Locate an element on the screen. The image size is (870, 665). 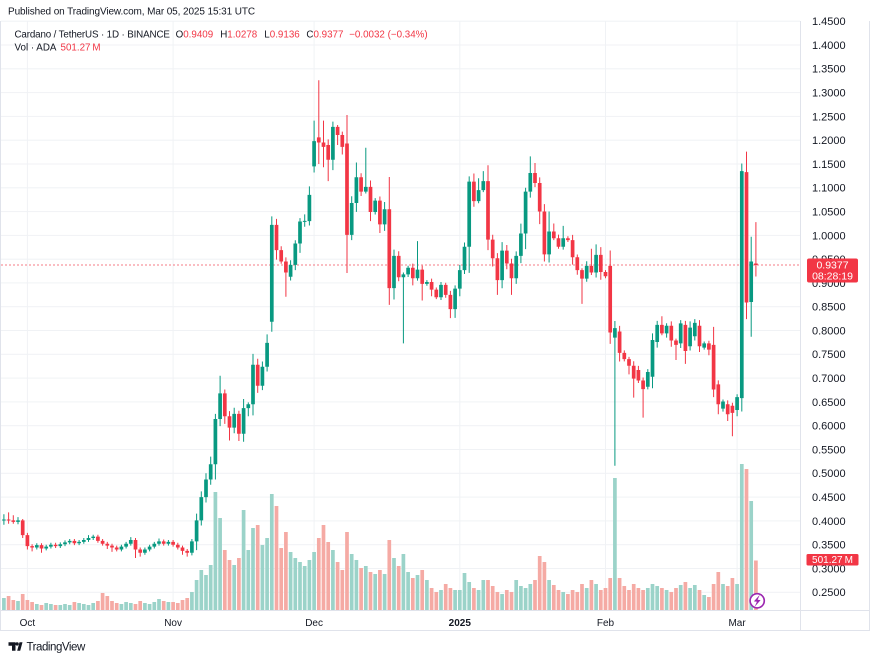
svg-text: 0.8500 is located at coordinates (829, 308).